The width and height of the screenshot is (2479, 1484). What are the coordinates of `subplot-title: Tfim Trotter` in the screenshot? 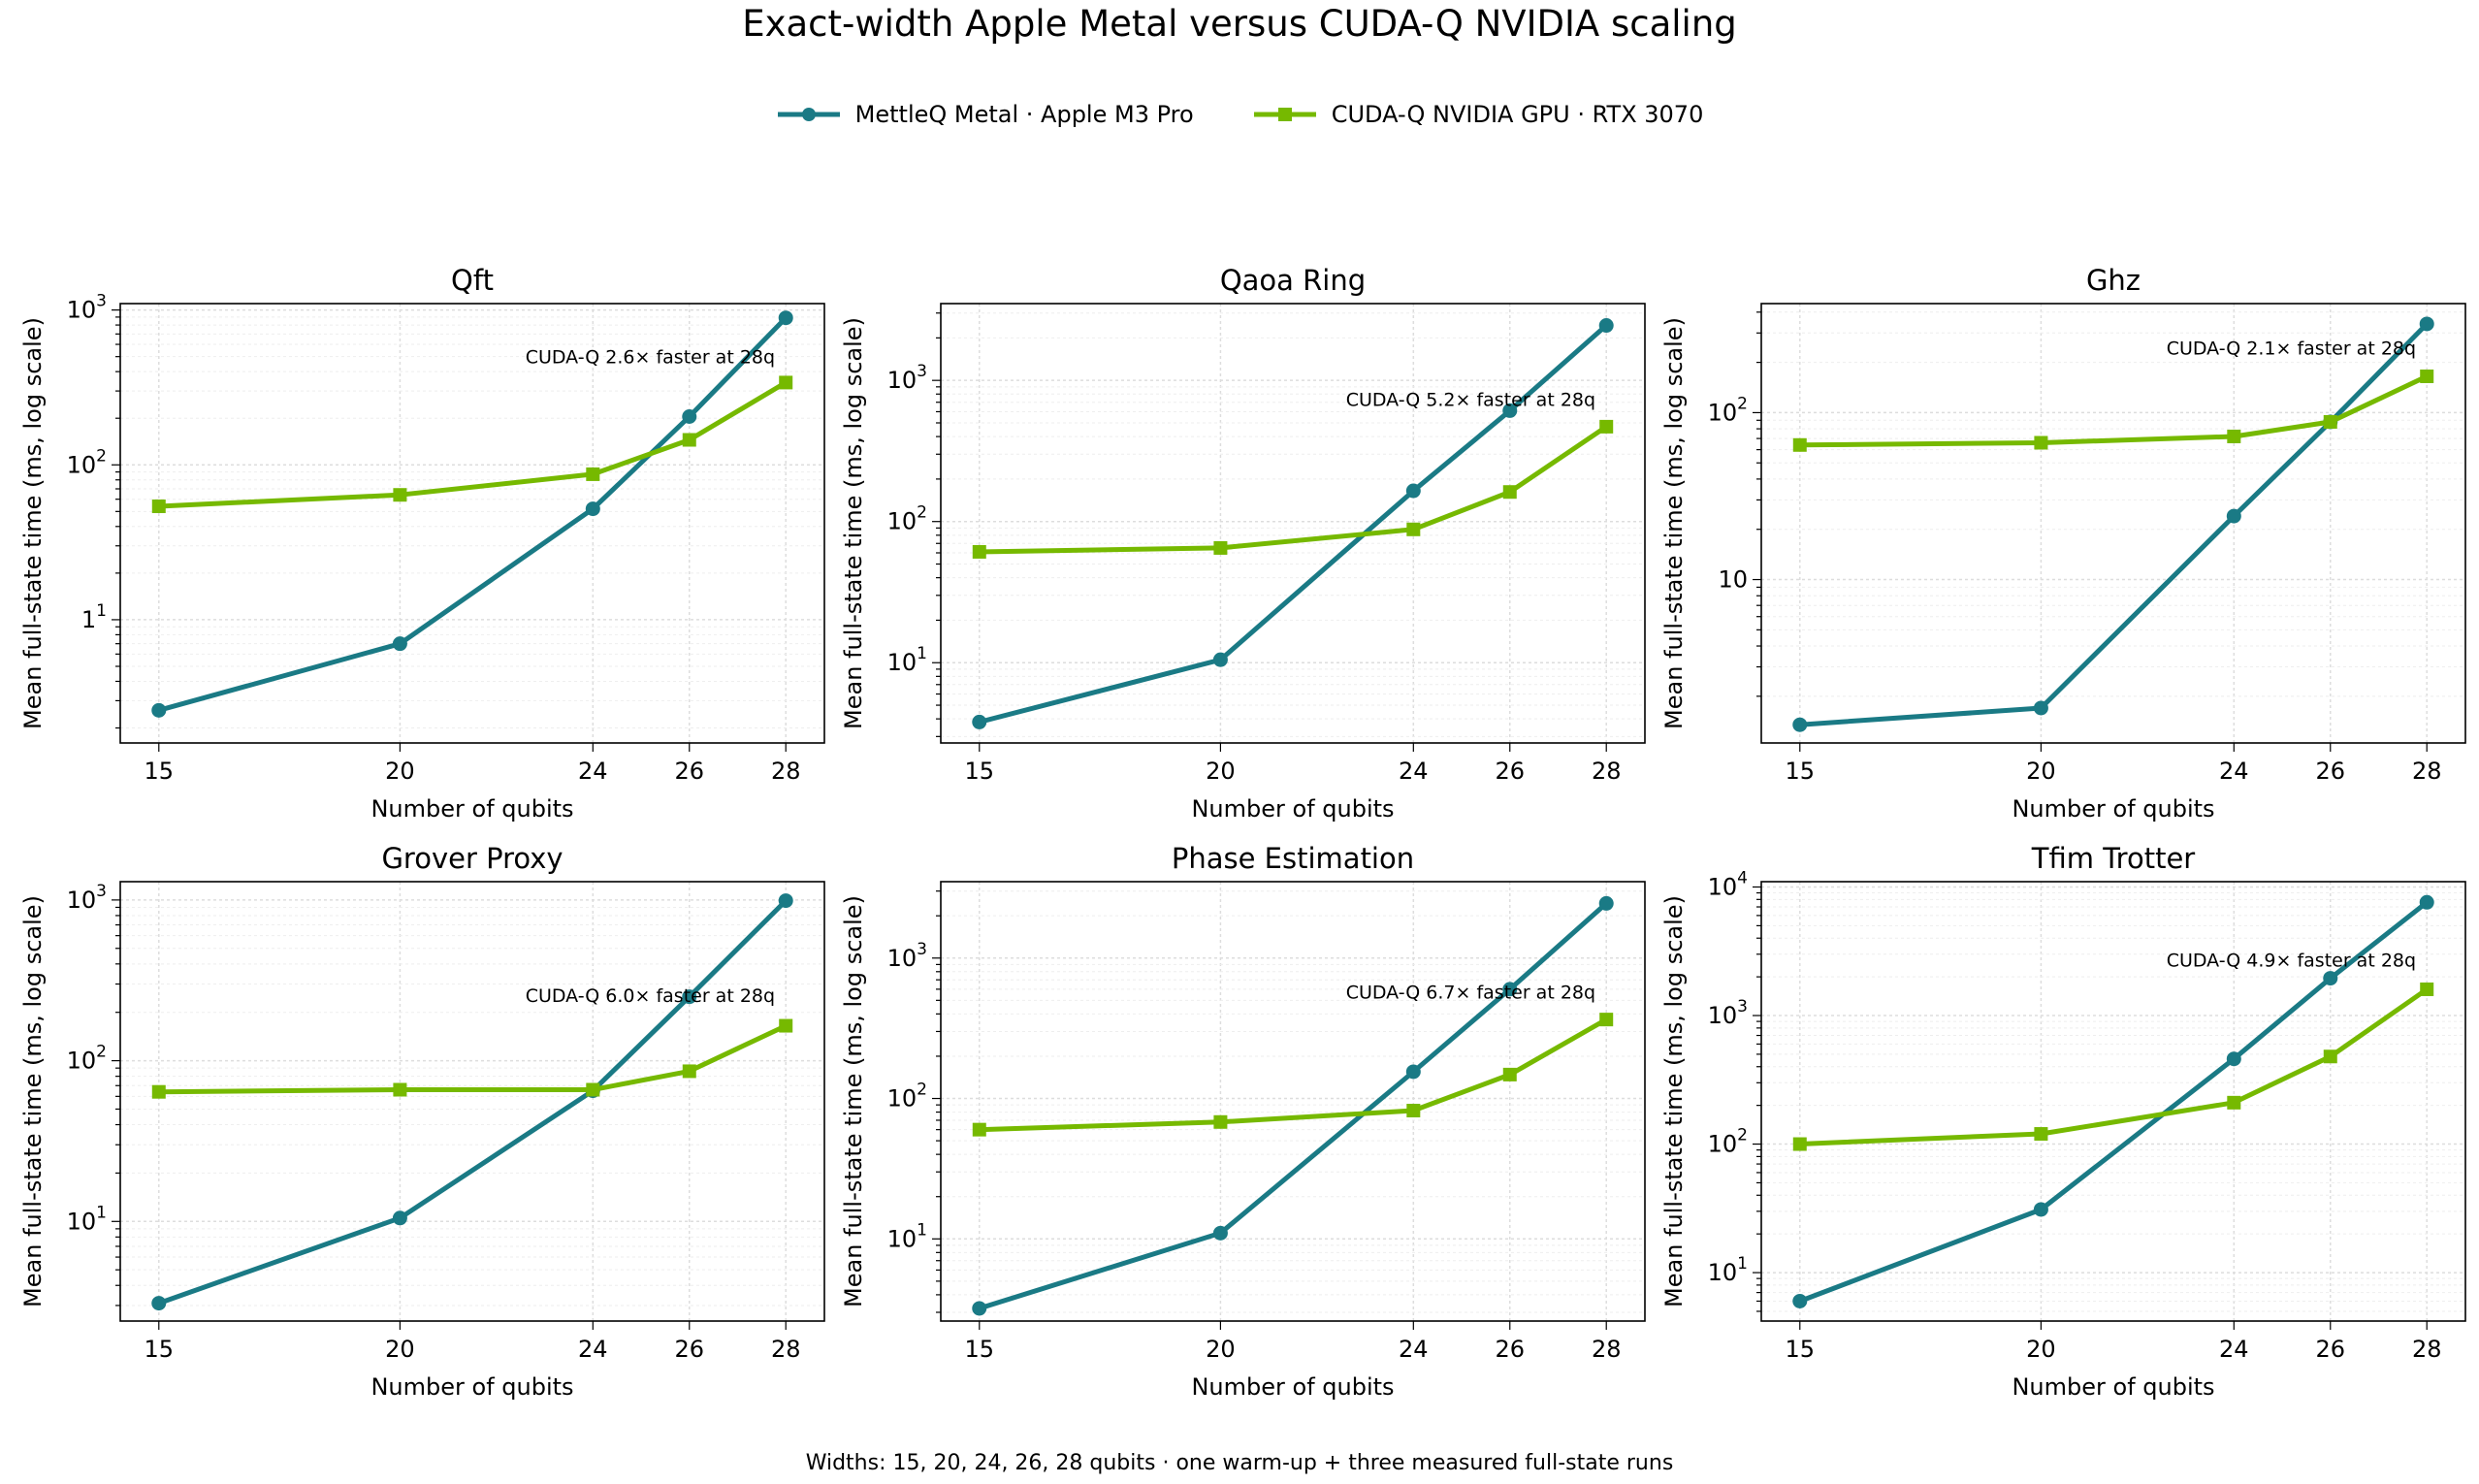 It's located at (2113, 859).